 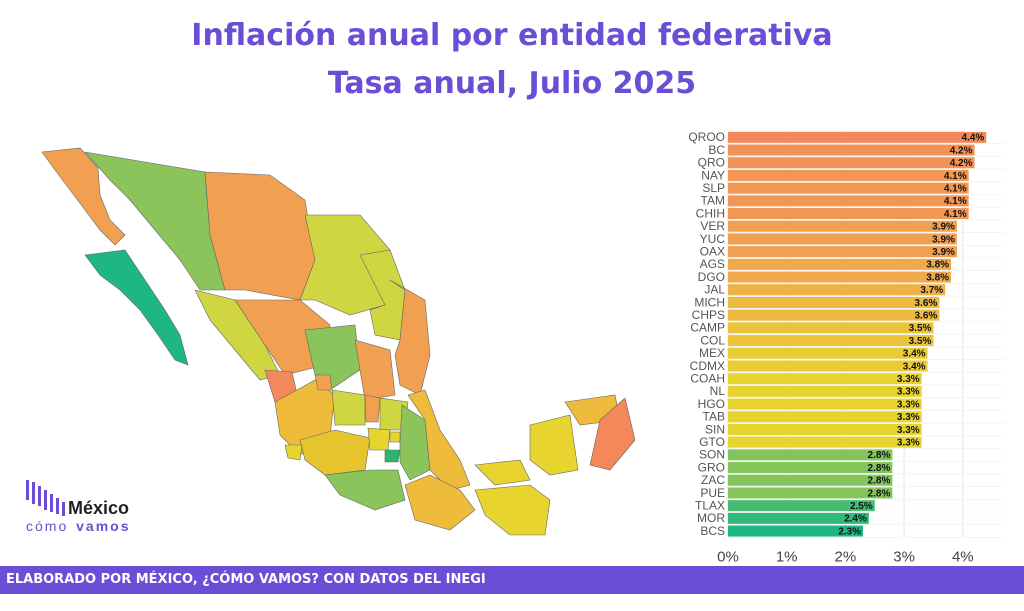 I want to click on logo-brand-top: México, so click(x=98, y=508).